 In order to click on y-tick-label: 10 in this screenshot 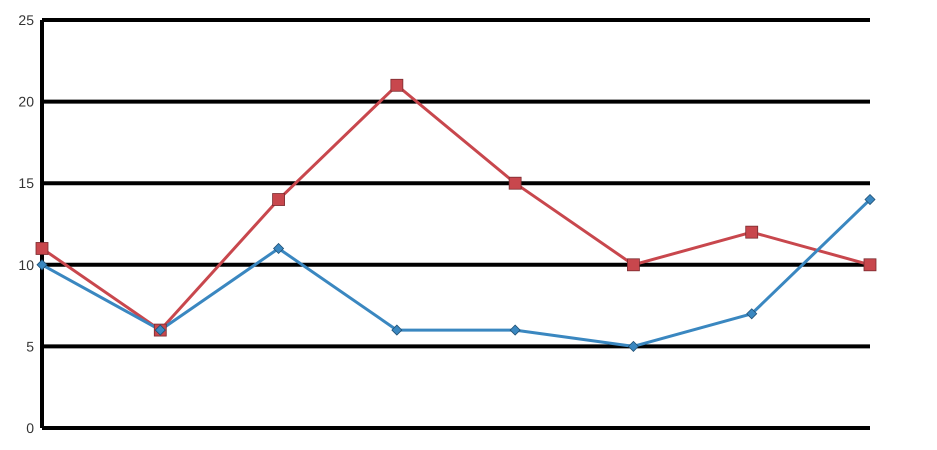, I will do `click(26, 264)`.